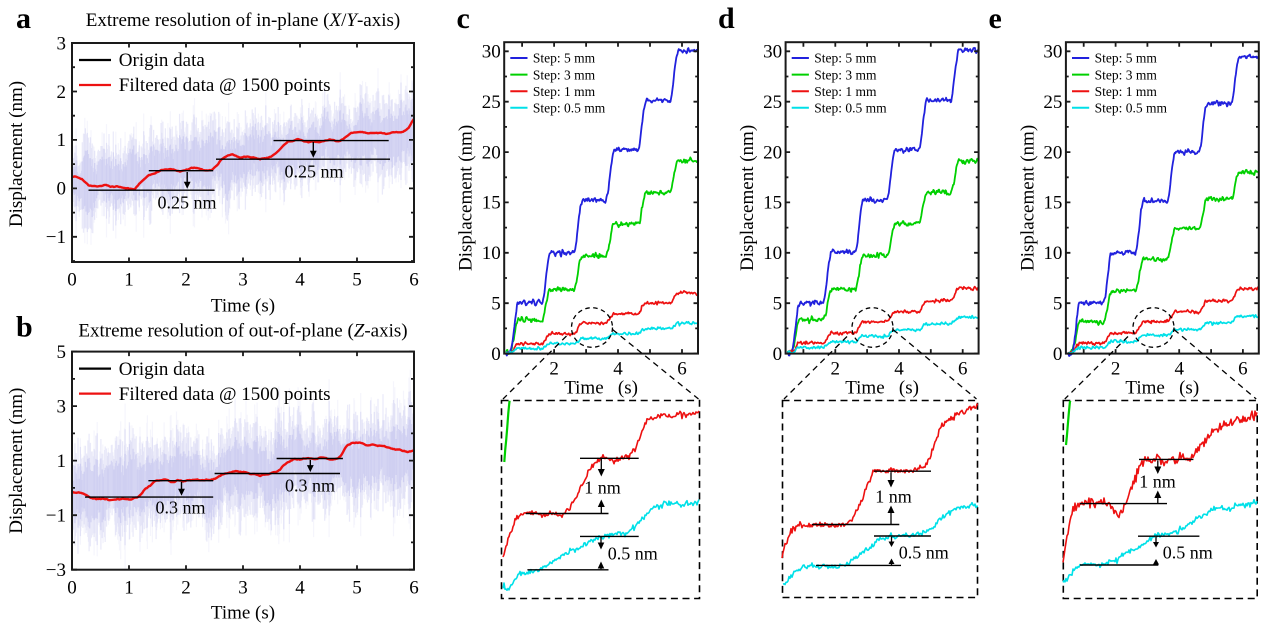 This screenshot has height=625, width=1269. Describe the element at coordinates (56, 570) in the screenshot. I see `svg-text: −3` at that location.